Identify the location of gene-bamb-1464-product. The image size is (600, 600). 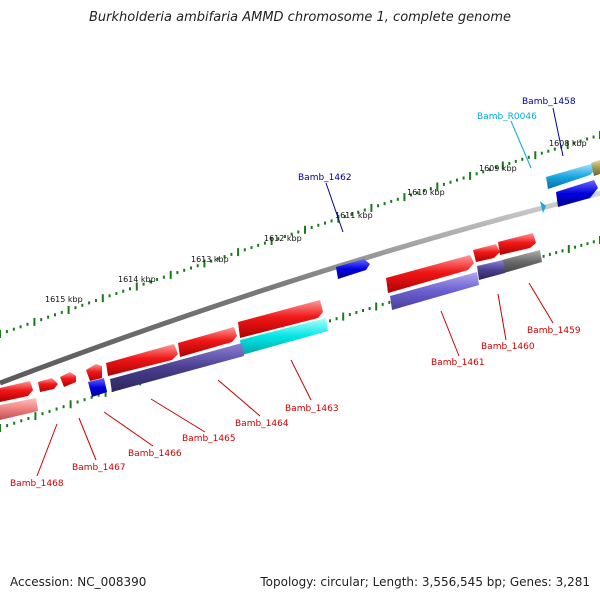
(177, 367).